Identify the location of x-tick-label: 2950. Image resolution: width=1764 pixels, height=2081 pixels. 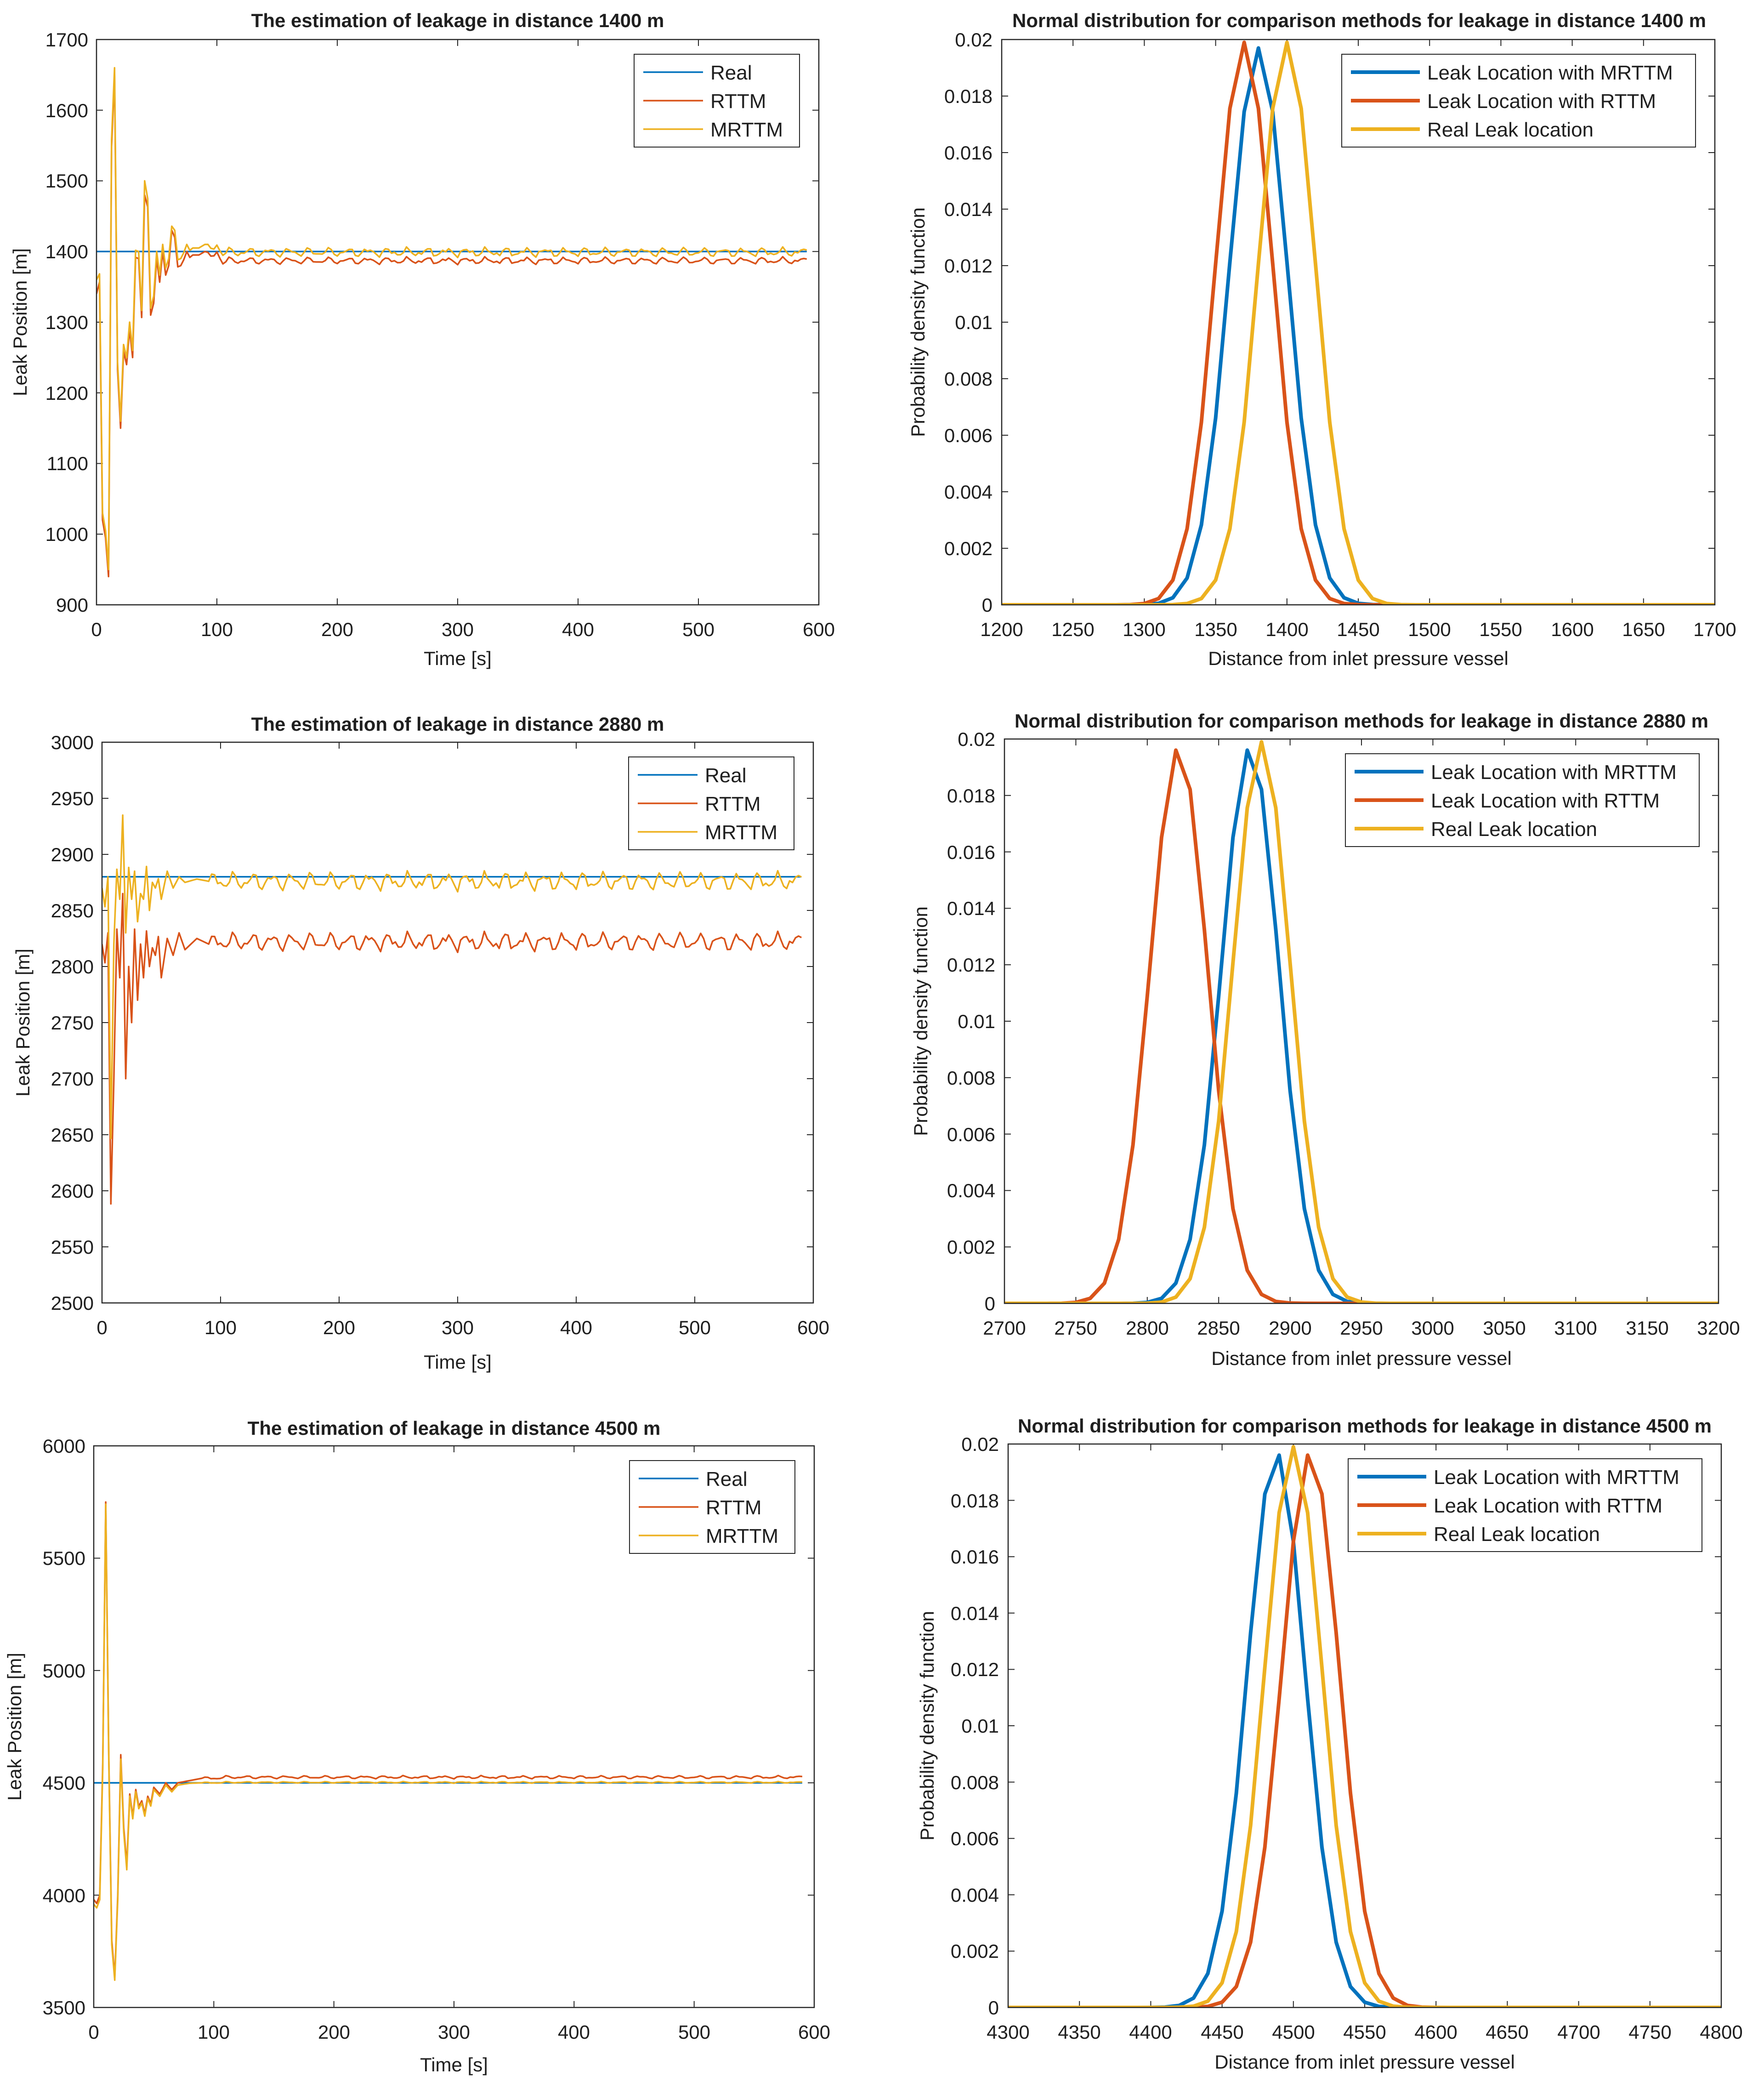
(1361, 1328).